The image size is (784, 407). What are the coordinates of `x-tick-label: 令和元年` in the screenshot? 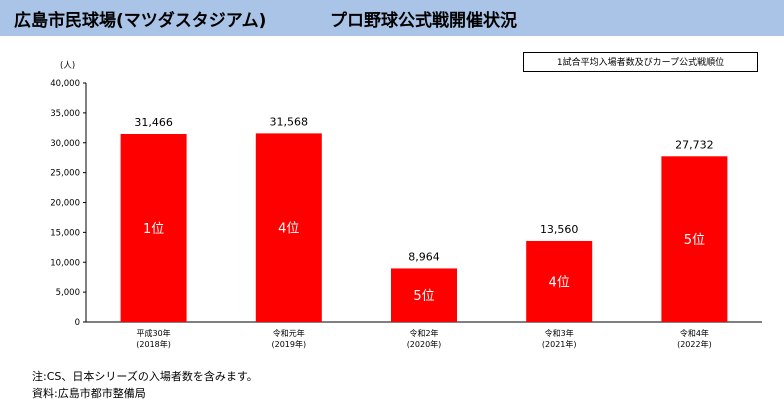 It's located at (289, 333).